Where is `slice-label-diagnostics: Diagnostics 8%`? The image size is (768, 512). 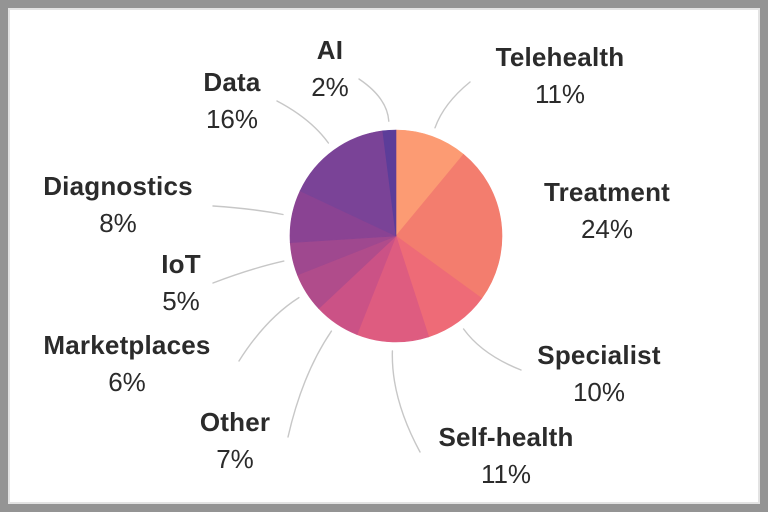
slice-label-diagnostics: Diagnostics 8% is located at coordinates (118, 206).